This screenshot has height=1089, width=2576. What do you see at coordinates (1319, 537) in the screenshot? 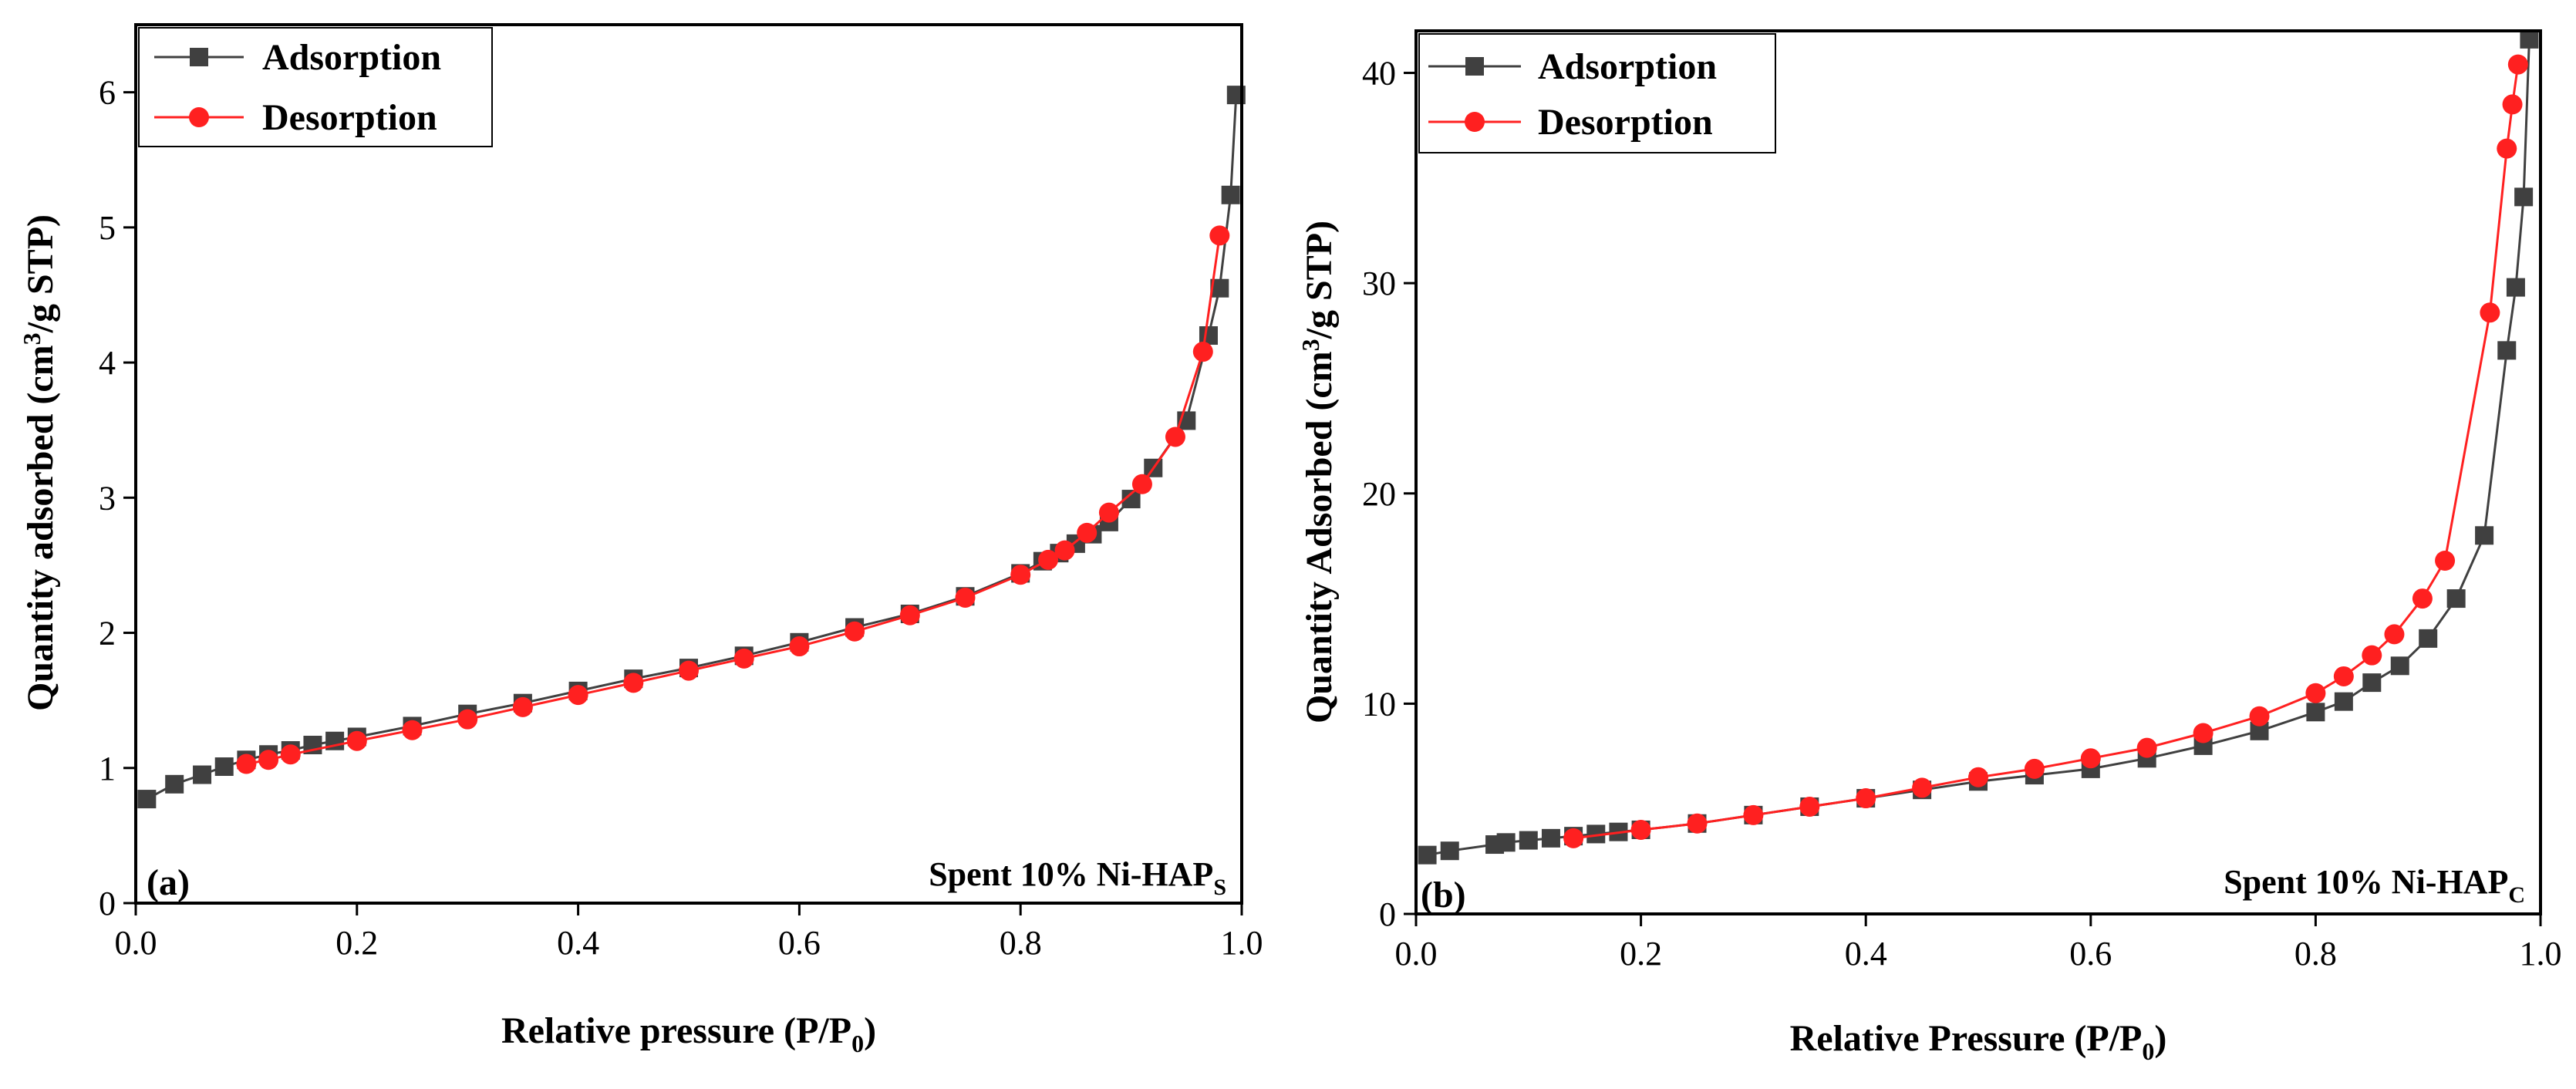
I see `y-axis-title-text-b: Quantity Adsorbed (cm` at bounding box center [1319, 537].